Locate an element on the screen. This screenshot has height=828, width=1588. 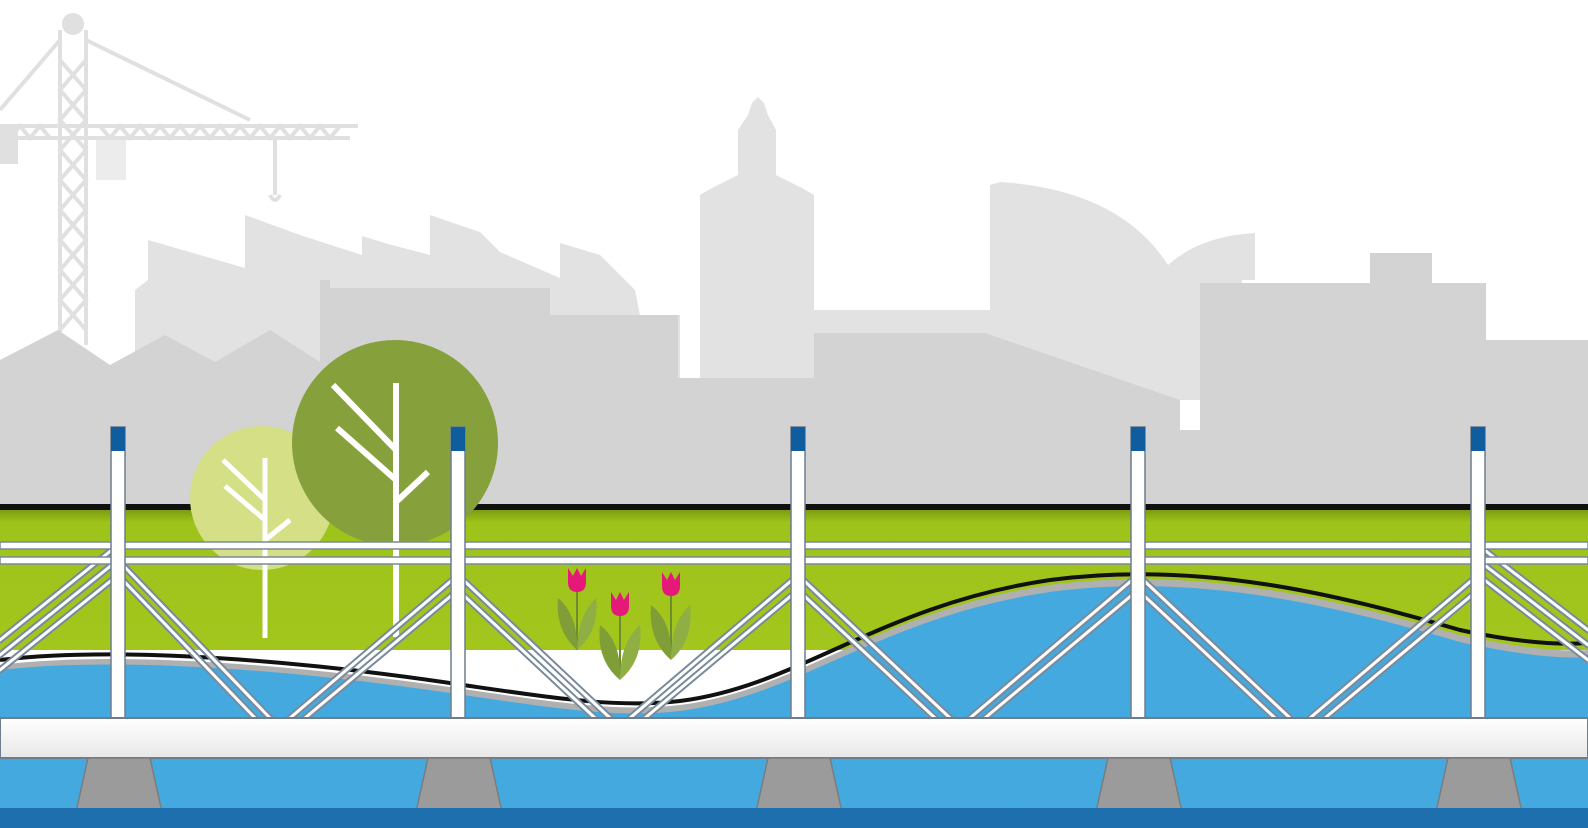
tree-dark is located at coordinates (395, 488).